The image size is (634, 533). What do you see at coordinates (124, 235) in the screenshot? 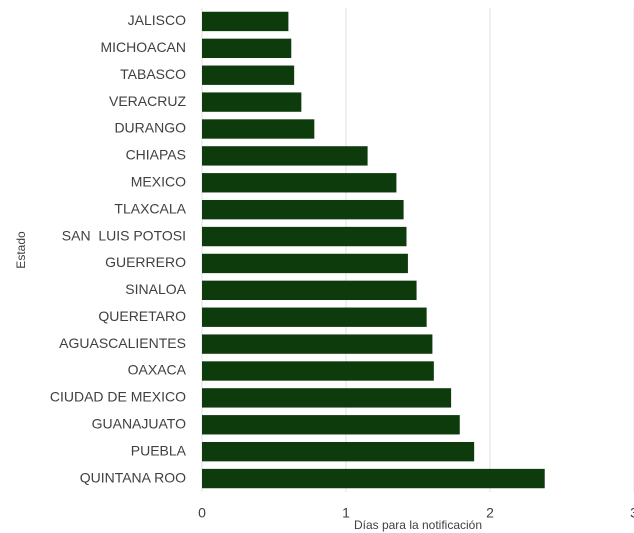
I see `y-tick-label: SAN LUIS POTOSI` at bounding box center [124, 235].